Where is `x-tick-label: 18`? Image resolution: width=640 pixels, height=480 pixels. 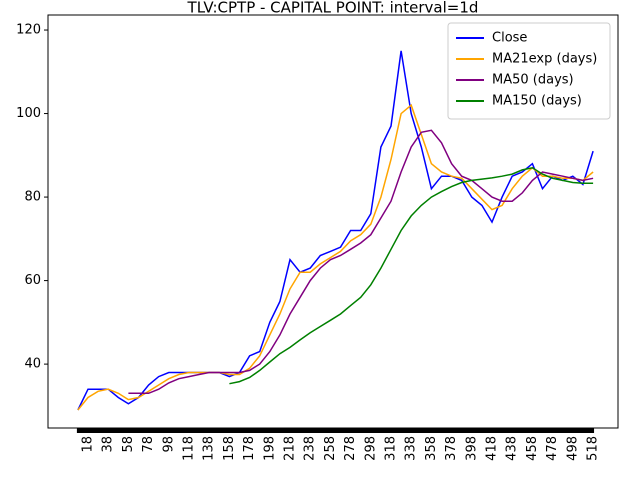 x-tick-label: 18 is located at coordinates (88, 444).